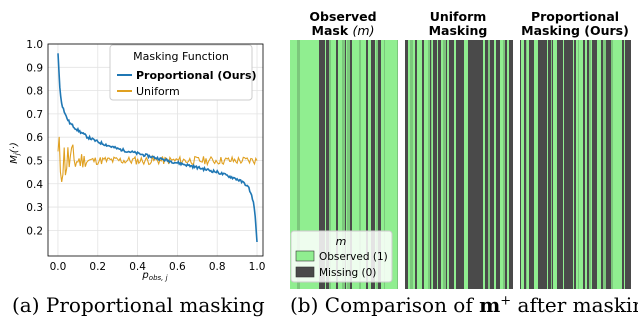 The width and height of the screenshot is (638, 333). I want to click on legend-title: Masking Function, so click(181, 56).